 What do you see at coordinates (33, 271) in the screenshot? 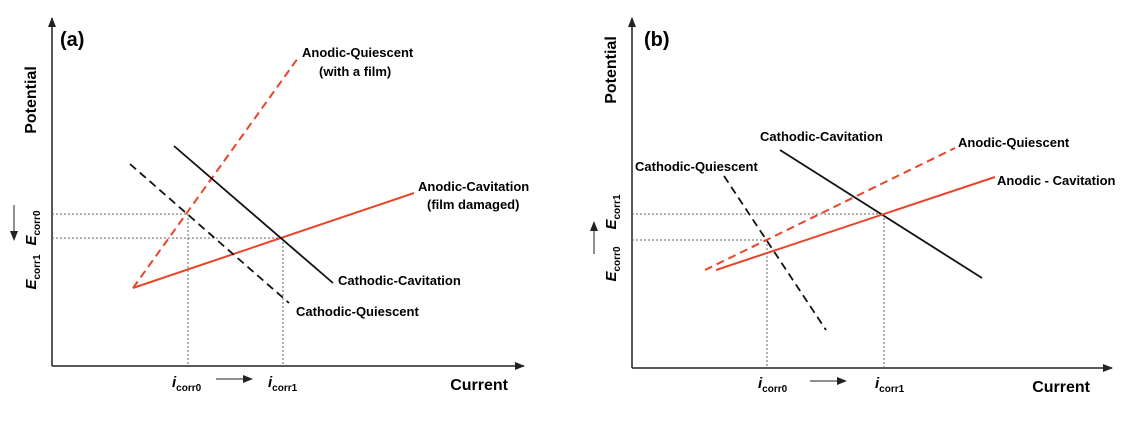
I see `panel-a-ecorr1-label: Ecorr1` at bounding box center [33, 271].